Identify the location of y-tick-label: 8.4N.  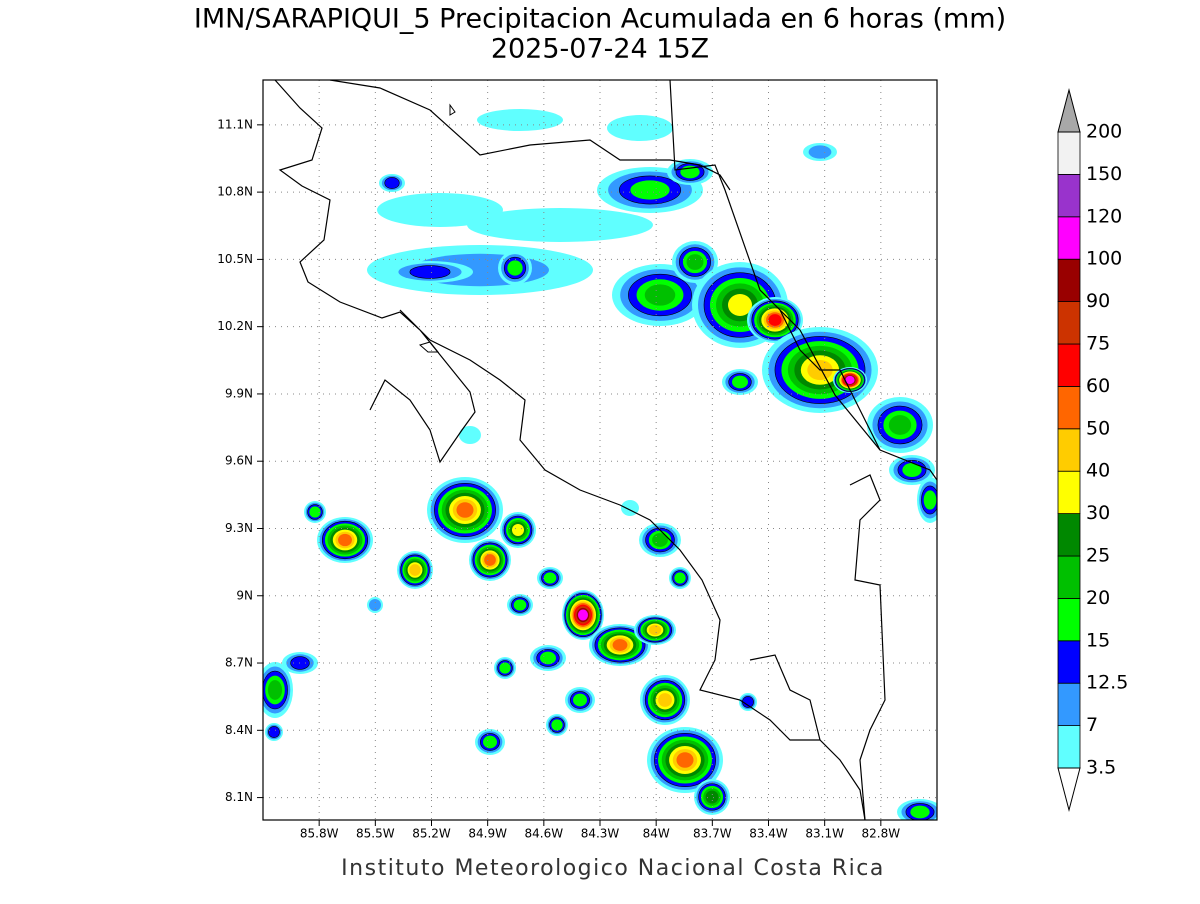
(239, 730).